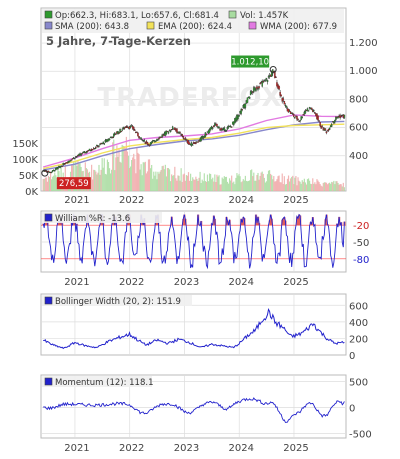 This screenshot has width=400, height=459. Describe the element at coordinates (361, 243) in the screenshot. I see `williams-y-tick-label: -50` at that location.